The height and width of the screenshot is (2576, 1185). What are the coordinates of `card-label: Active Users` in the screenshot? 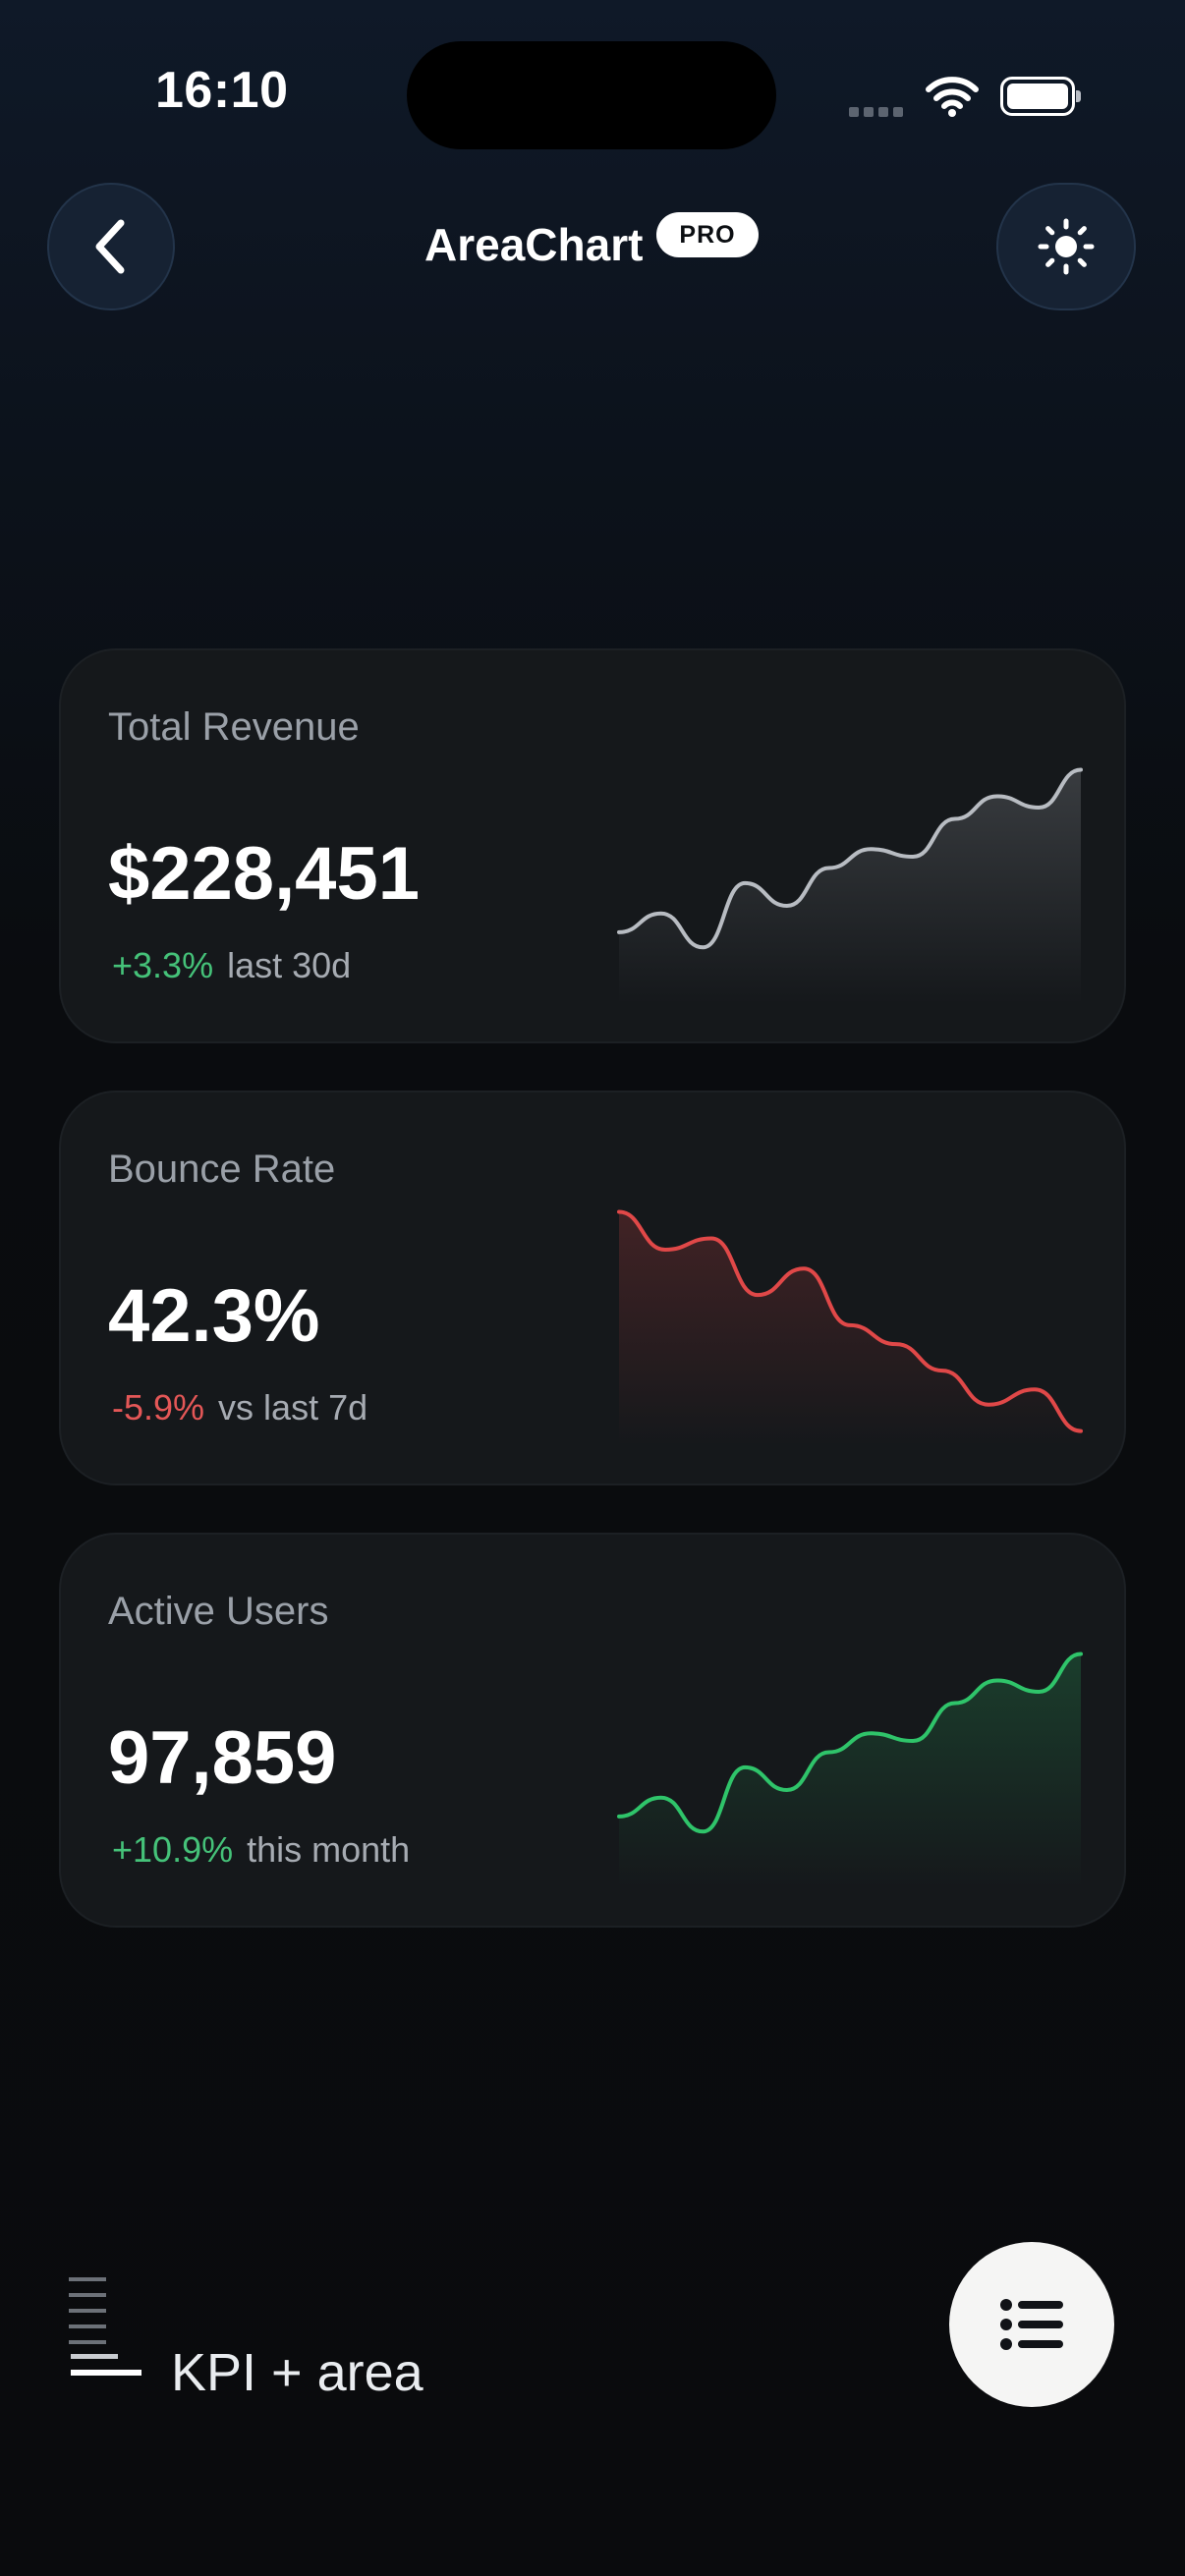 It's located at (219, 1611).